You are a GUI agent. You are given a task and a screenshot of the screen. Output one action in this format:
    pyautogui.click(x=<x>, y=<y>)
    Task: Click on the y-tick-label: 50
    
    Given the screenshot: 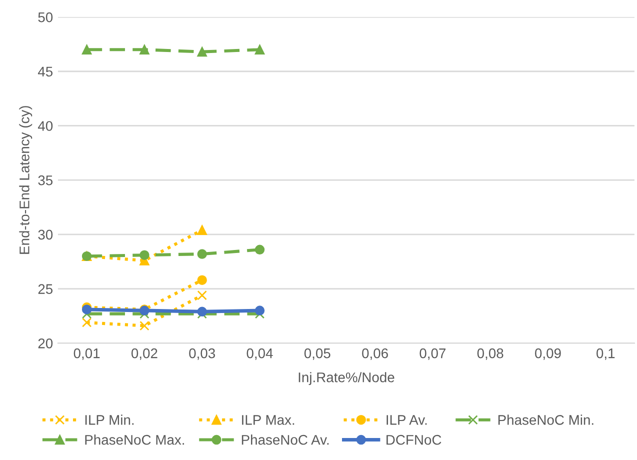 What is the action you would take?
    pyautogui.click(x=45, y=17)
    